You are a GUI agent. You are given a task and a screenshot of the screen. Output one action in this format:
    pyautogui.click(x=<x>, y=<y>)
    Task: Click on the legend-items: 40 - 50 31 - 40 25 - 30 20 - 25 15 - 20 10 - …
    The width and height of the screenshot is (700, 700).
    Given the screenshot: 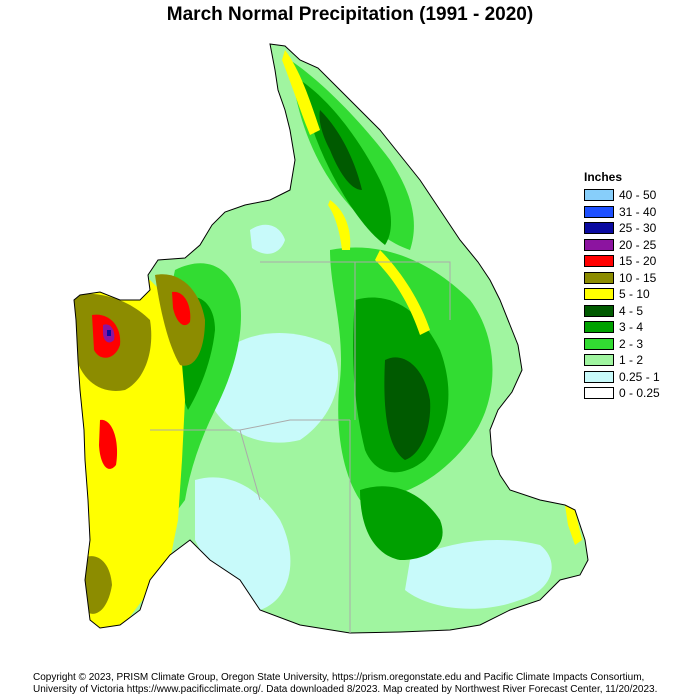 What is the action you would take?
    pyautogui.click(x=622, y=294)
    